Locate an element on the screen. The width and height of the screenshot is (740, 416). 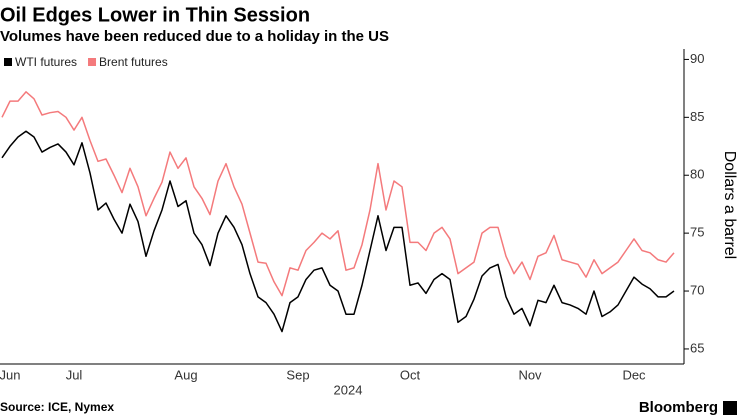
y-tick-label: 65 is located at coordinates (697, 347).